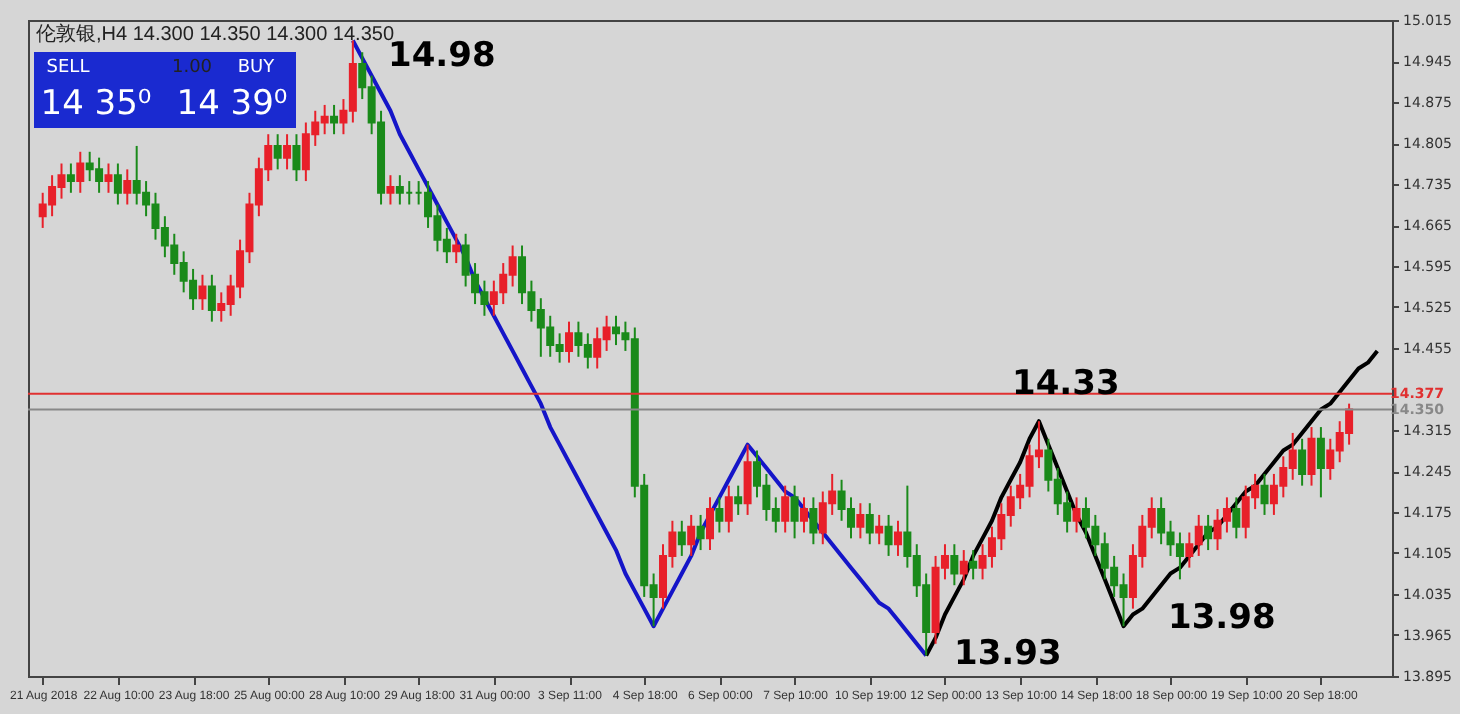  I want to click on annotation: SELL, so click(68, 68).